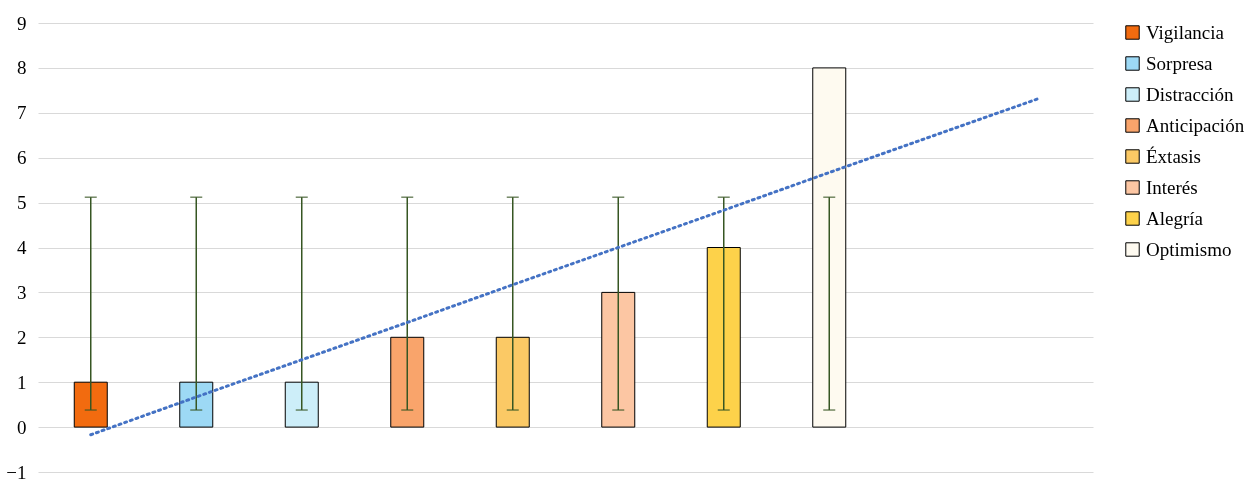  Describe the element at coordinates (16, 472) in the screenshot. I see `y-tick-label: −1` at that location.